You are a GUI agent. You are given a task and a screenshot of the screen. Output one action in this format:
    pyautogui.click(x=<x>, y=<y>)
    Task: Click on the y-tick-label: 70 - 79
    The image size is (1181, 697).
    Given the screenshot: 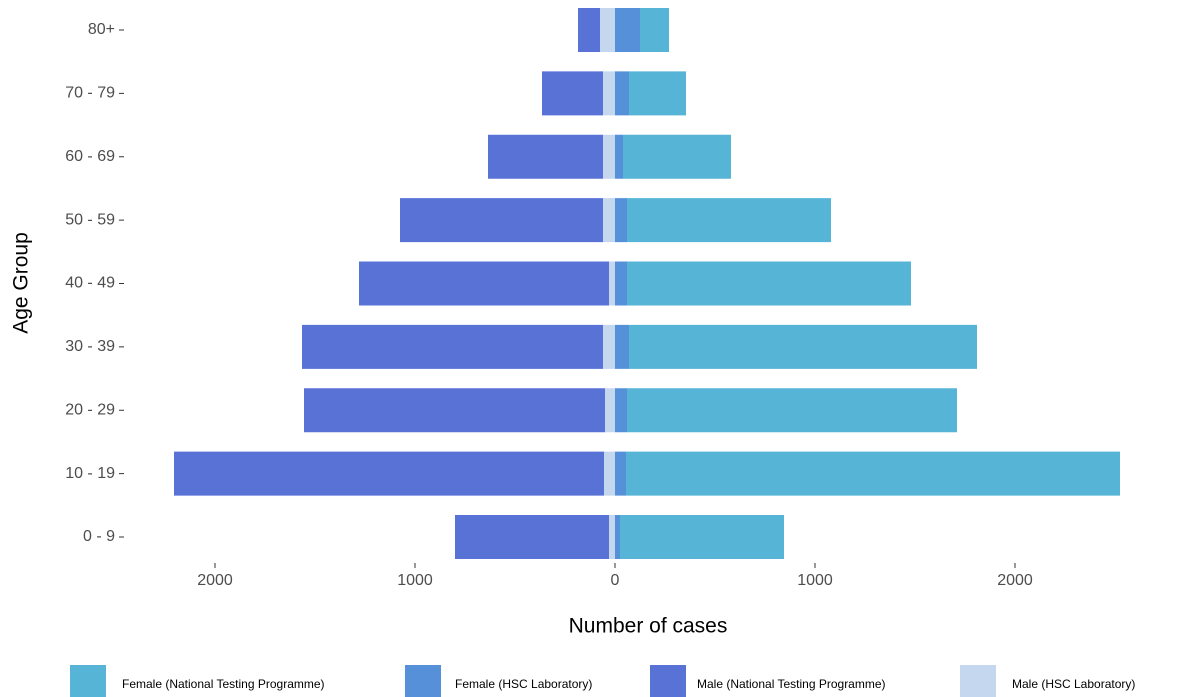 What is the action you would take?
    pyautogui.click(x=90, y=93)
    